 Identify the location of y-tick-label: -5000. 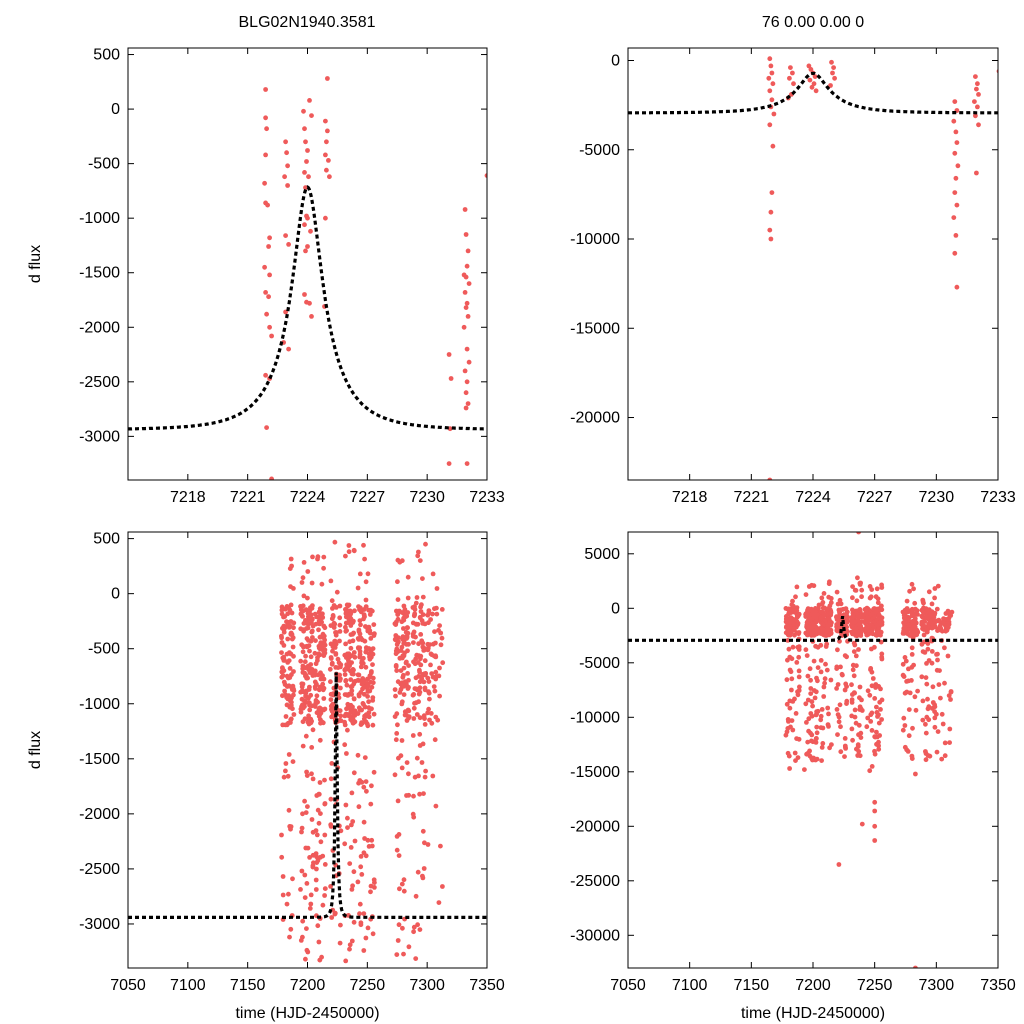
(599, 150).